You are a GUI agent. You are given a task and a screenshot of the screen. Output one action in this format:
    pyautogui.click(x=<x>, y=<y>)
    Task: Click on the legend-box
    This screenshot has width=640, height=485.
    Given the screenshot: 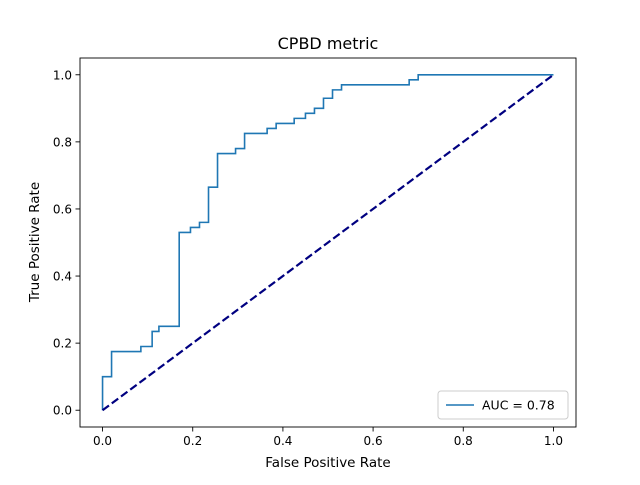 What is the action you would take?
    pyautogui.click(x=503, y=405)
    